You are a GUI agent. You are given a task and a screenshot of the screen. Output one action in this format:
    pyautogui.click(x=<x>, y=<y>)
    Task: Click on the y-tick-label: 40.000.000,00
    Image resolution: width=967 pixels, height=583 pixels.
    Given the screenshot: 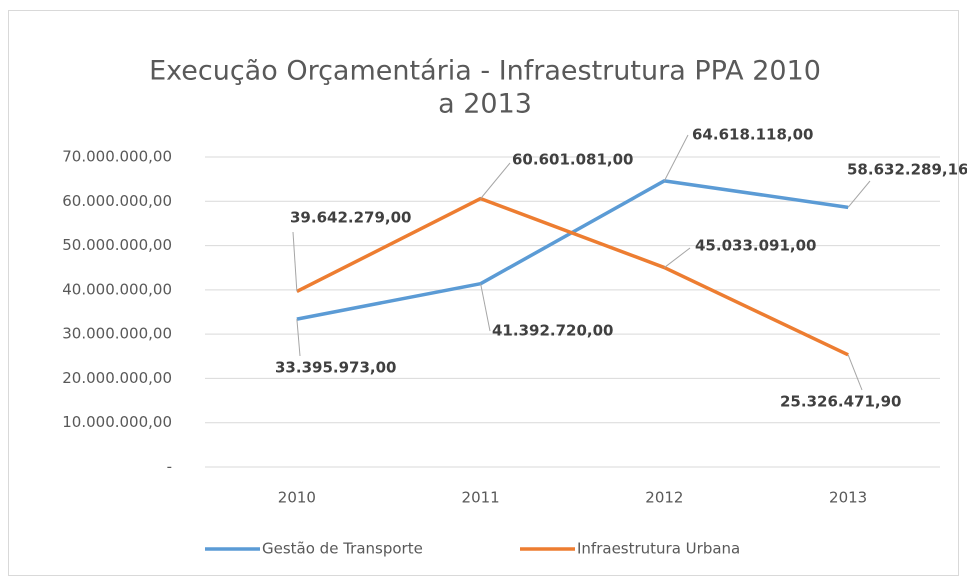 What is the action you would take?
    pyautogui.click(x=117, y=289)
    